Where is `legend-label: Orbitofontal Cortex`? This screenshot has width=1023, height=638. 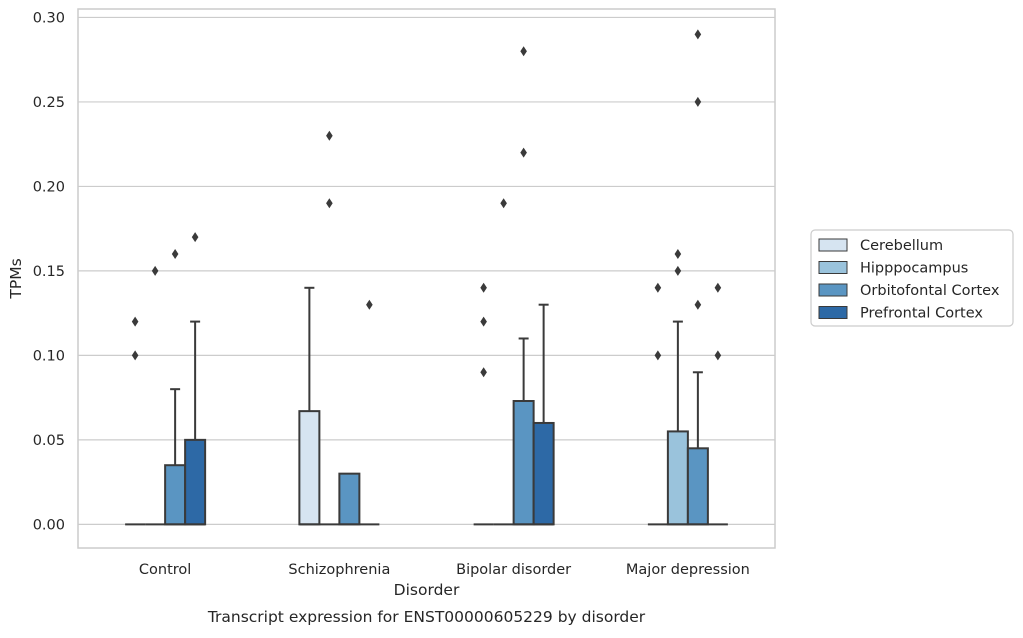 legend-label: Orbitofontal Cortex is located at coordinates (930, 291).